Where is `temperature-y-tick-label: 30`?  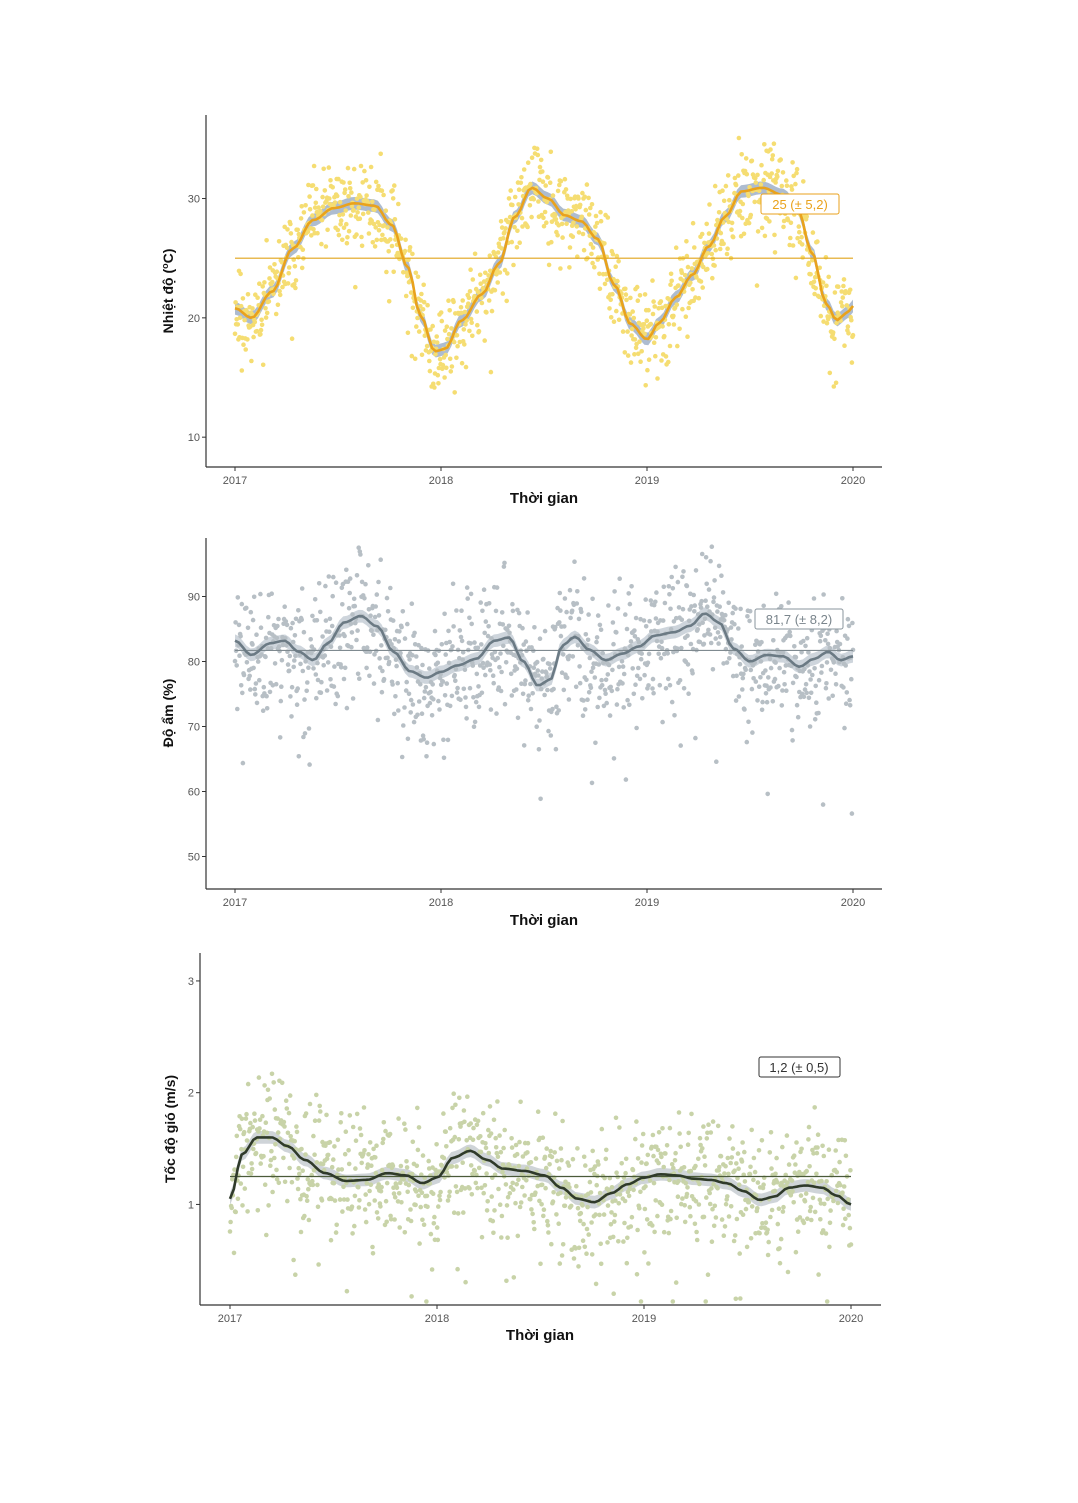 temperature-y-tick-label: 30 is located at coordinates (194, 200).